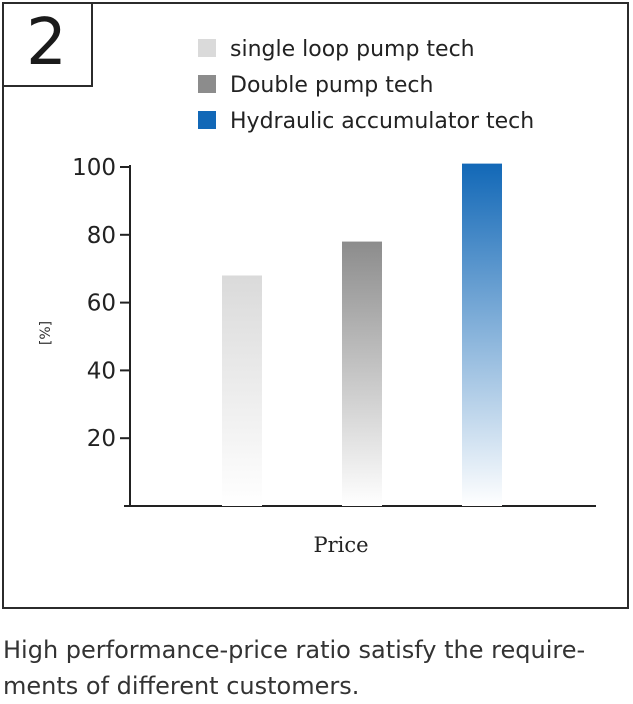 This screenshot has height=704, width=633. Describe the element at coordinates (101, 371) in the screenshot. I see `y-tick-label: 40` at that location.